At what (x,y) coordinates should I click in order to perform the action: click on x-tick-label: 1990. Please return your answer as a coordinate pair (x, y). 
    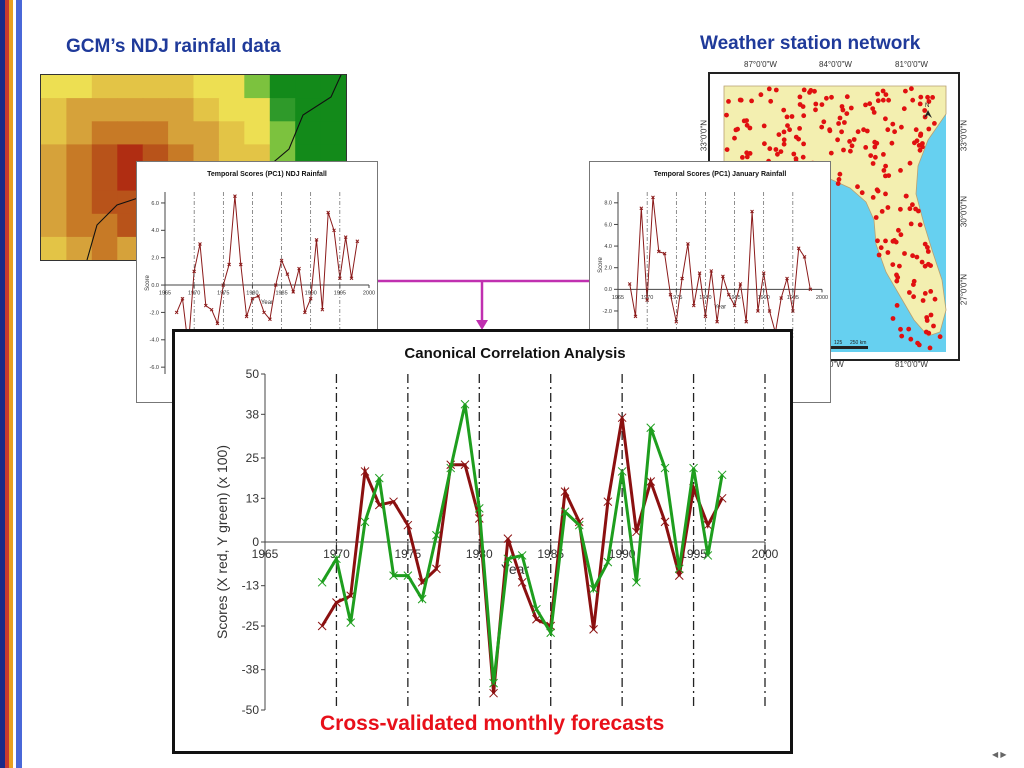
    Looking at the image, I should click on (622, 554).